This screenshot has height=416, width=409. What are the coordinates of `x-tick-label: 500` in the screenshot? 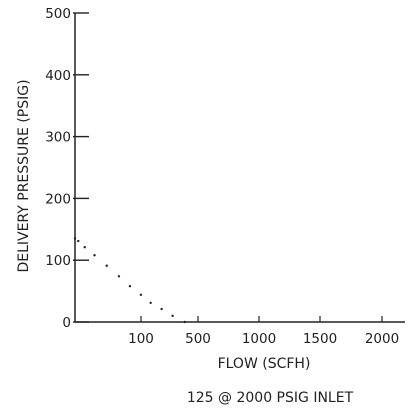 It's located at (198, 339).